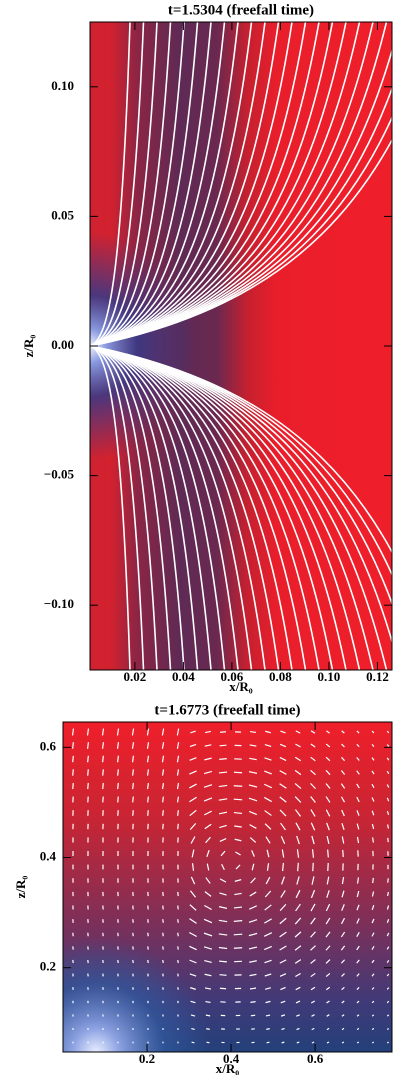 This screenshot has height=1075, width=403. What do you see at coordinates (232, 676) in the screenshot?
I see `x-tick-label: 0.06` at bounding box center [232, 676].